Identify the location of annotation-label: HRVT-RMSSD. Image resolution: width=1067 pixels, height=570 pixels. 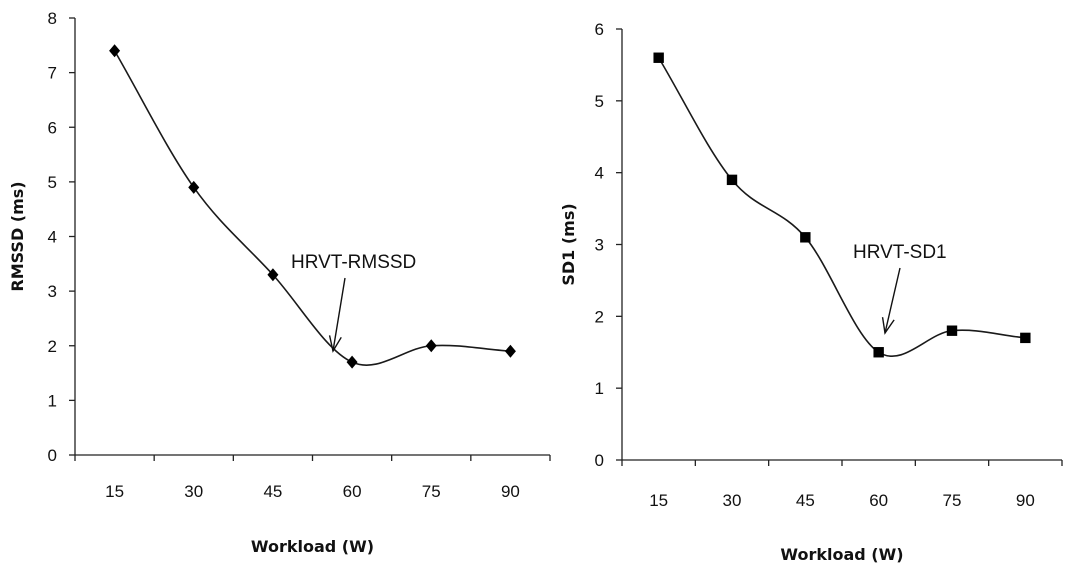
(353, 262).